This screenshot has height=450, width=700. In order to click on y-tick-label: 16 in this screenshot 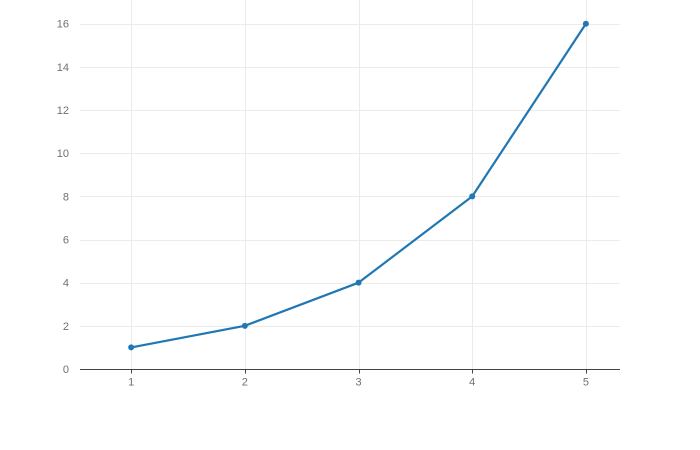, I will do `click(63, 25)`.